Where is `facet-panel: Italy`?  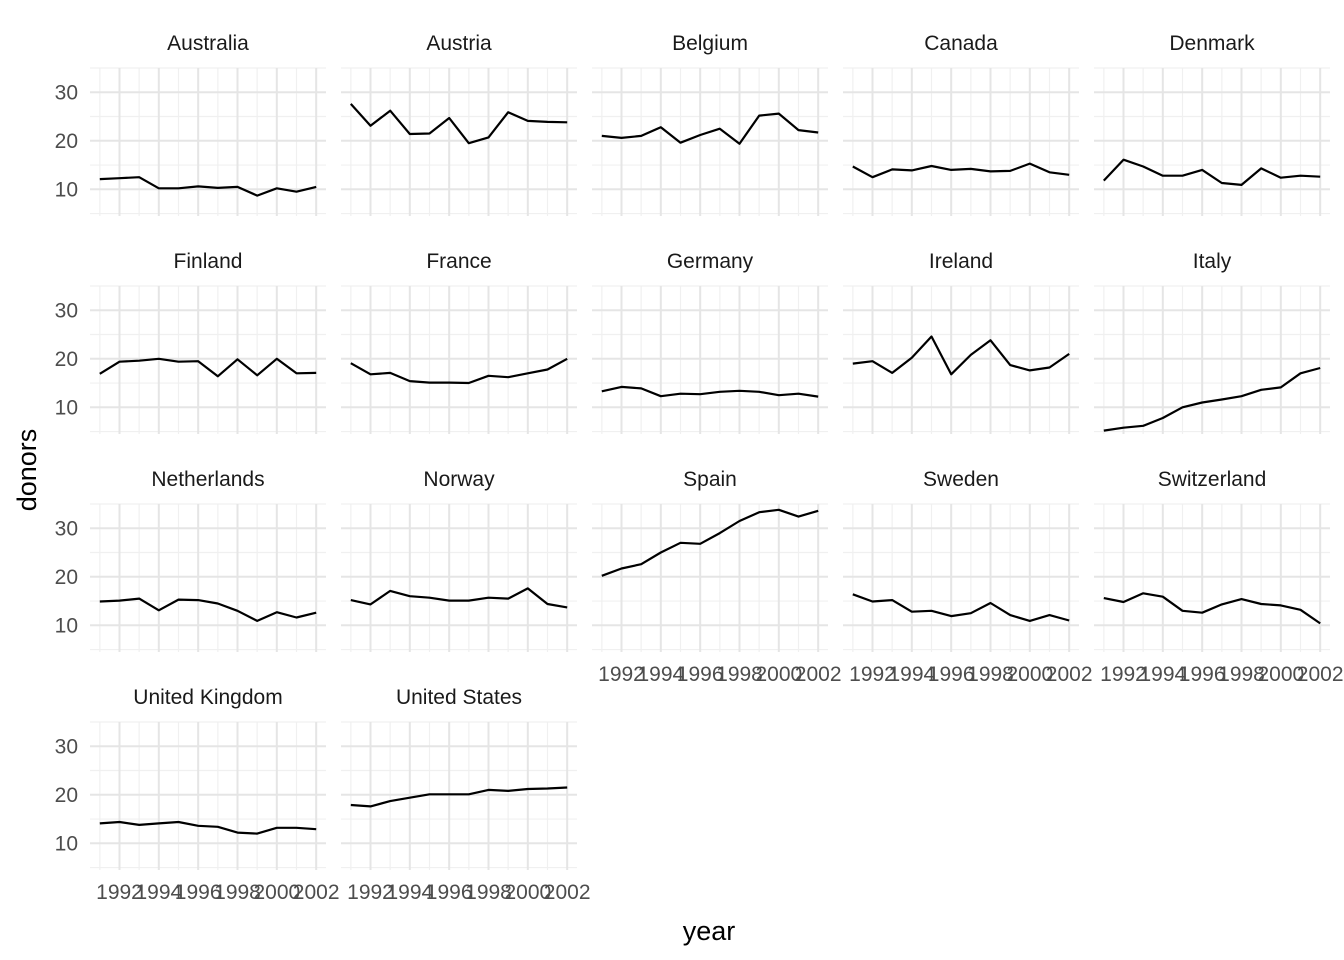
facet-panel: Italy is located at coordinates (1212, 342).